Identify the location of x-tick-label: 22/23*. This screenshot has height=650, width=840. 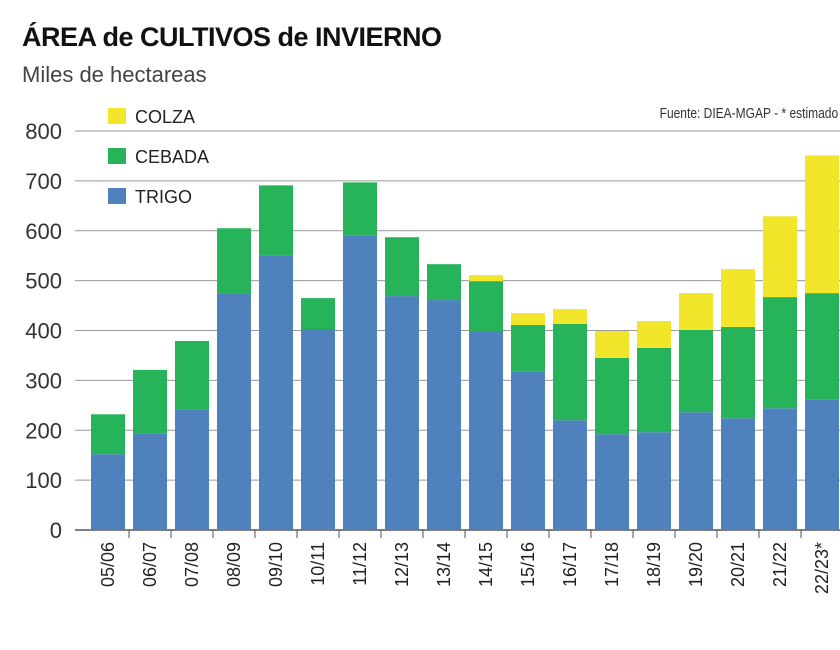
(822, 568).